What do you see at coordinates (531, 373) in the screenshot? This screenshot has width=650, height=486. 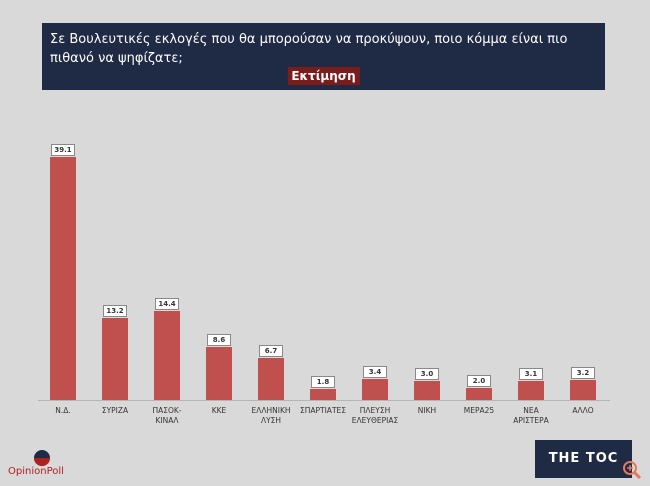 I see `value-label: 3.1` at bounding box center [531, 373].